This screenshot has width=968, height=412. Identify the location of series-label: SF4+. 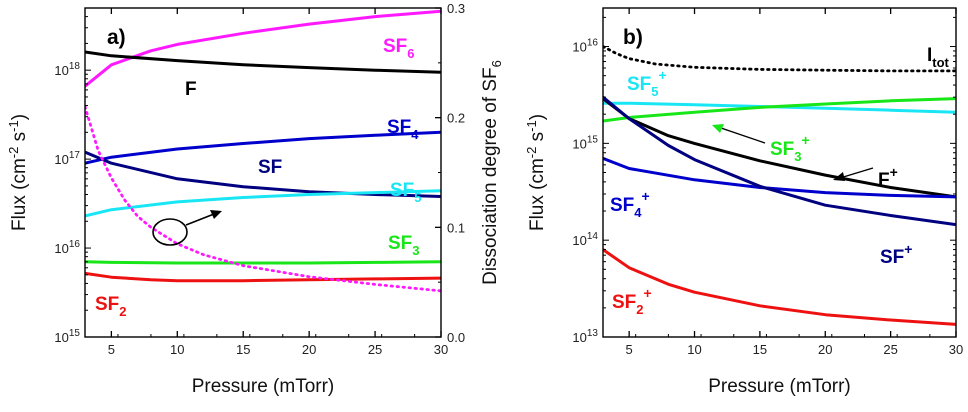
(630, 204).